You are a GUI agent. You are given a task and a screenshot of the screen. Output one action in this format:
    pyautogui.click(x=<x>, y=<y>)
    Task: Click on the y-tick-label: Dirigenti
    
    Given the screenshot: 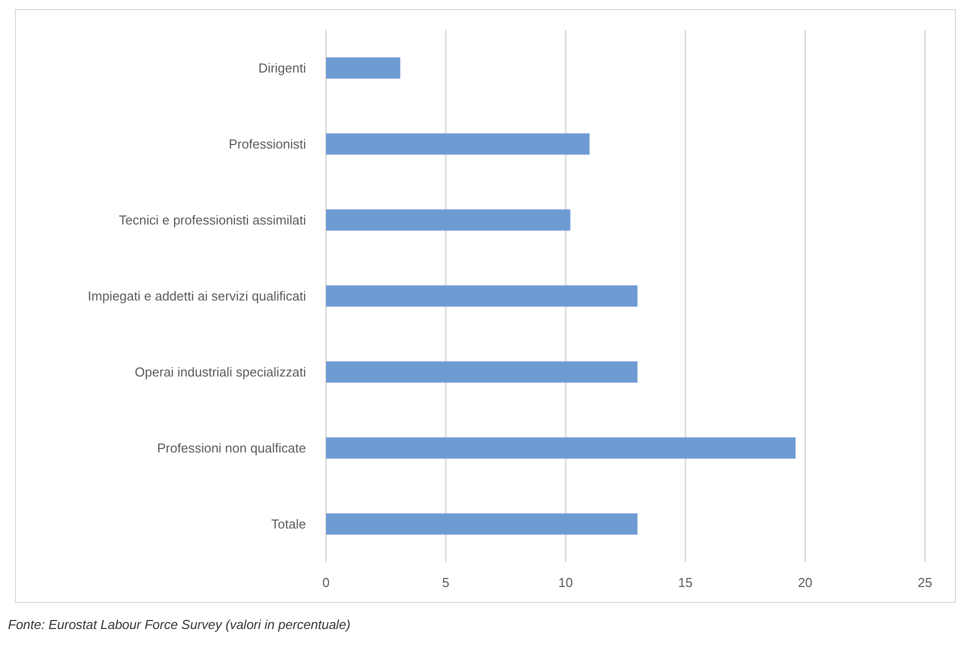 What is the action you would take?
    pyautogui.click(x=282, y=68)
    